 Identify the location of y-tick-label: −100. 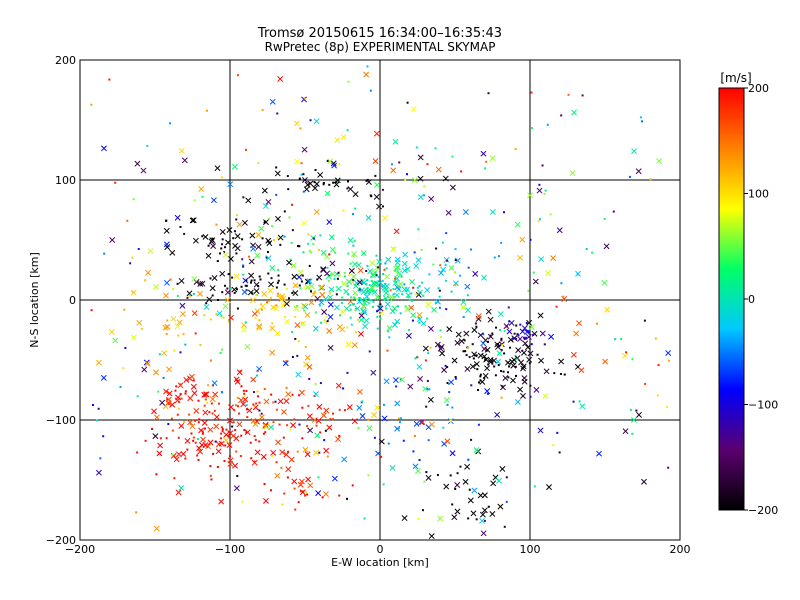
(61, 420).